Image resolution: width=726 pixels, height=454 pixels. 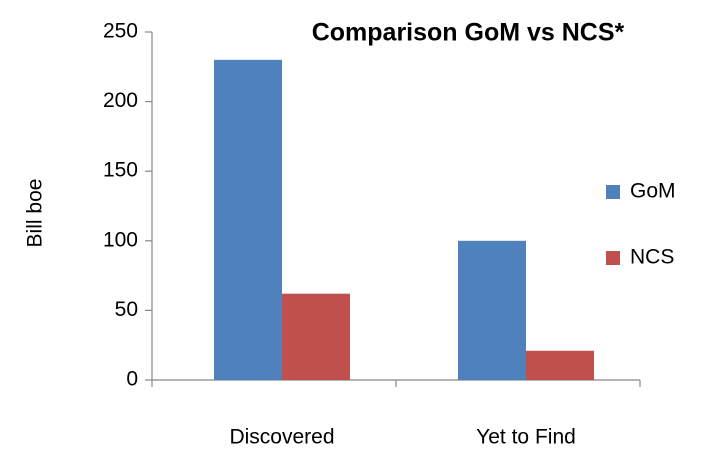 I want to click on y-tick-label: 250, so click(x=120, y=31).